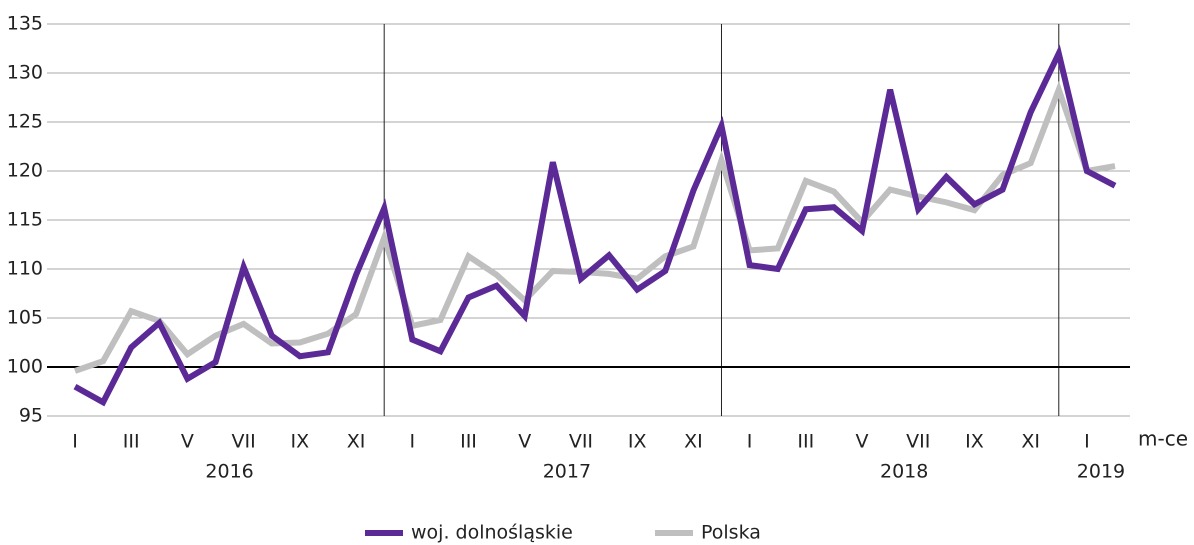 This screenshot has height=545, width=1194. I want to click on y-tick-label: 100, so click(25, 367).